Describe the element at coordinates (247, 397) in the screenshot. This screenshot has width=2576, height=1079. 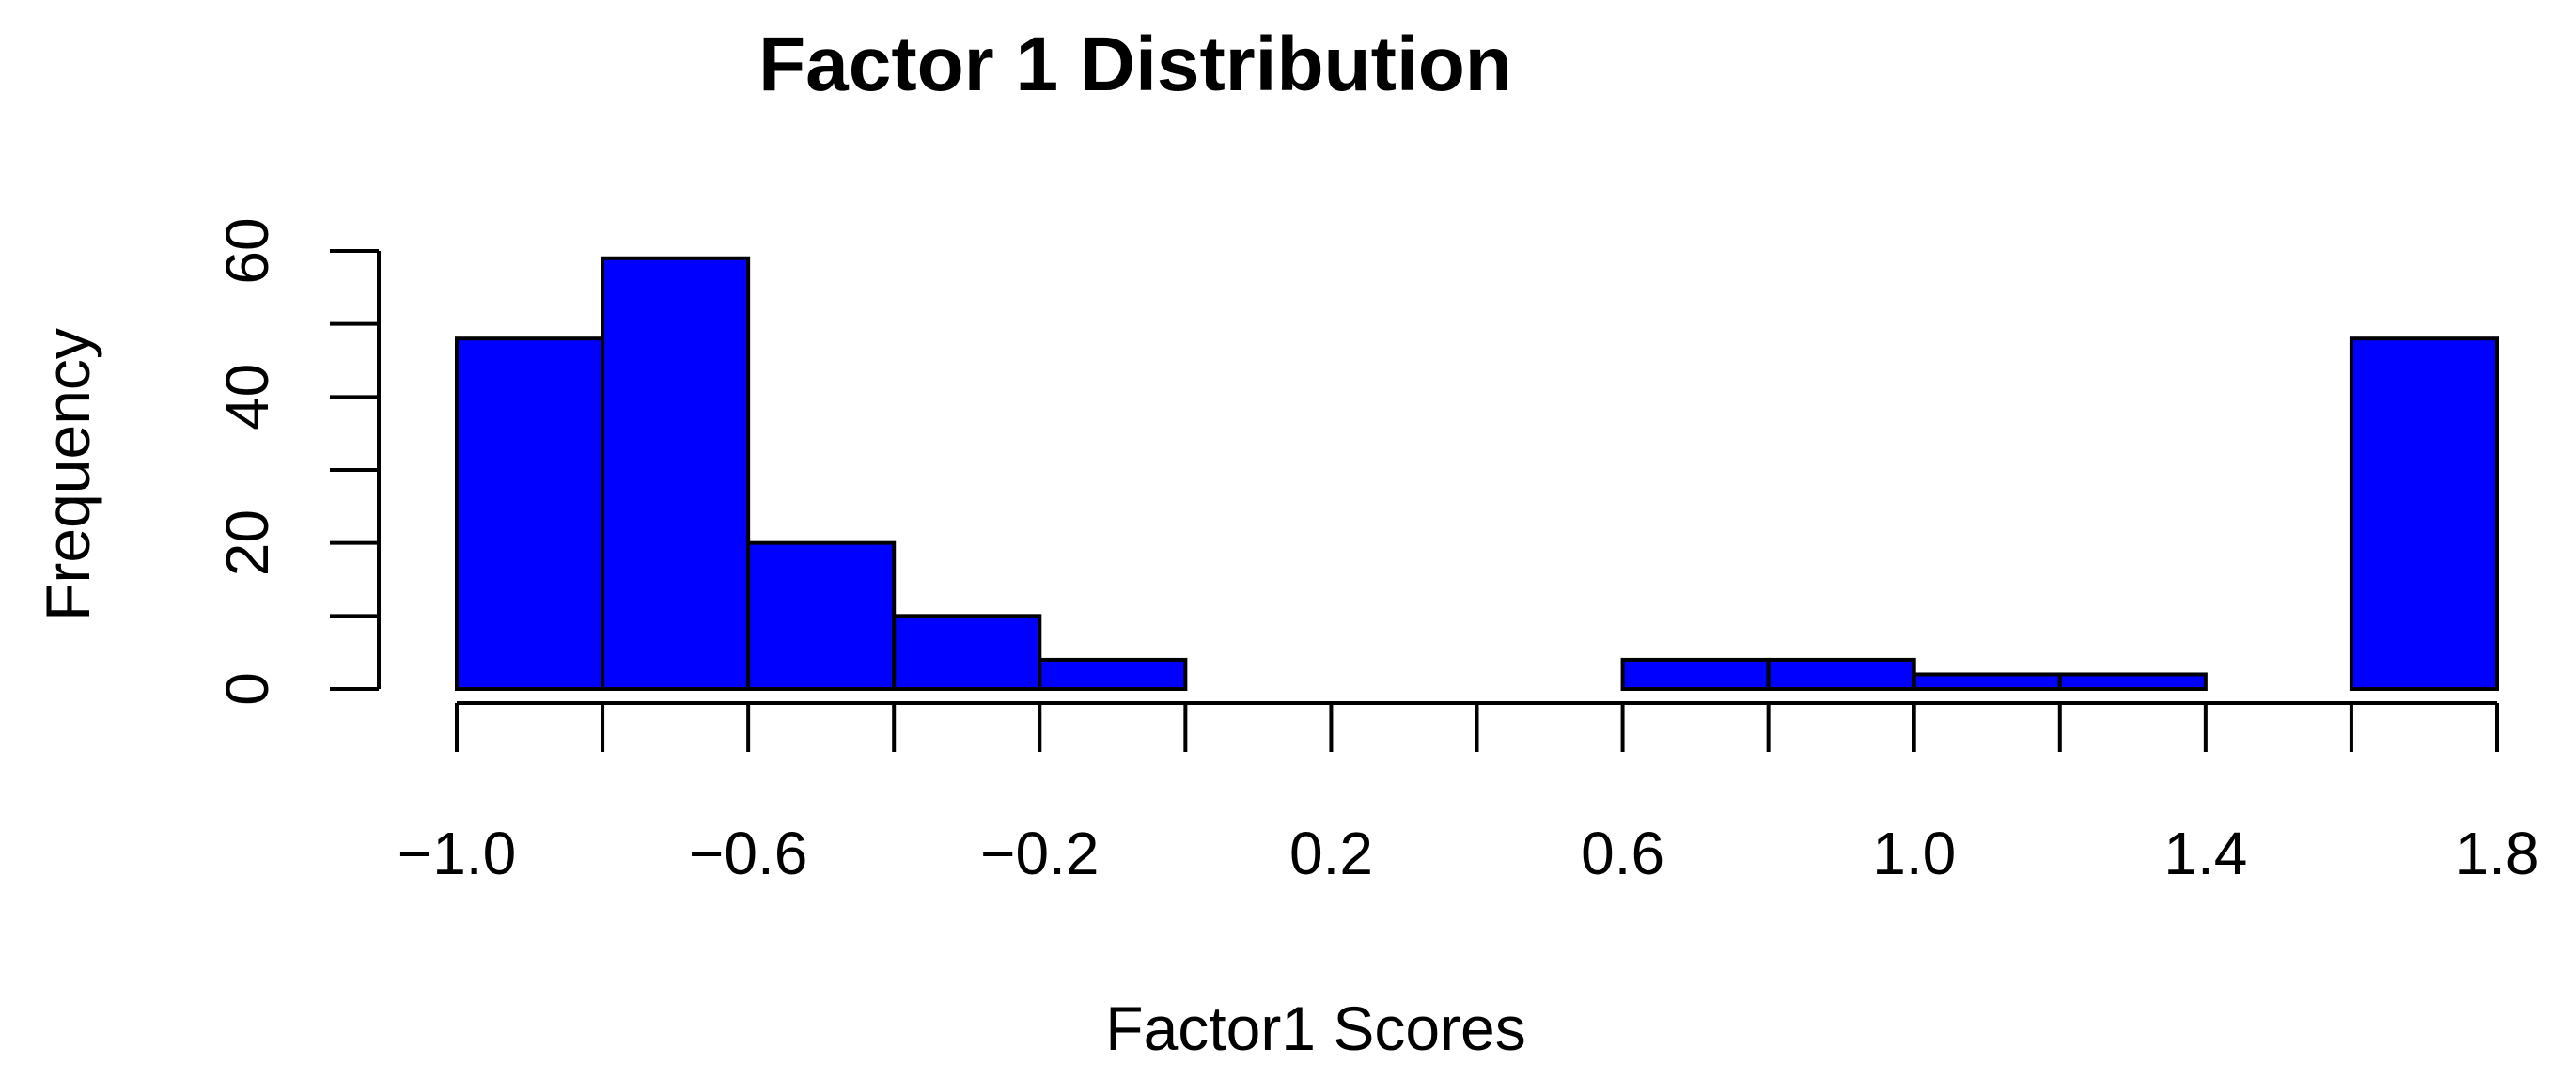
I see `y-tick-label: 40` at that location.